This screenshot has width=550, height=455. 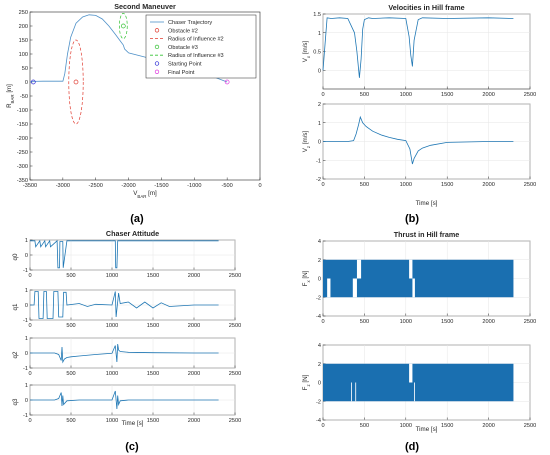 I want to click on chart-c-panel-1-ytick-label: 0, so click(x=26, y=256).